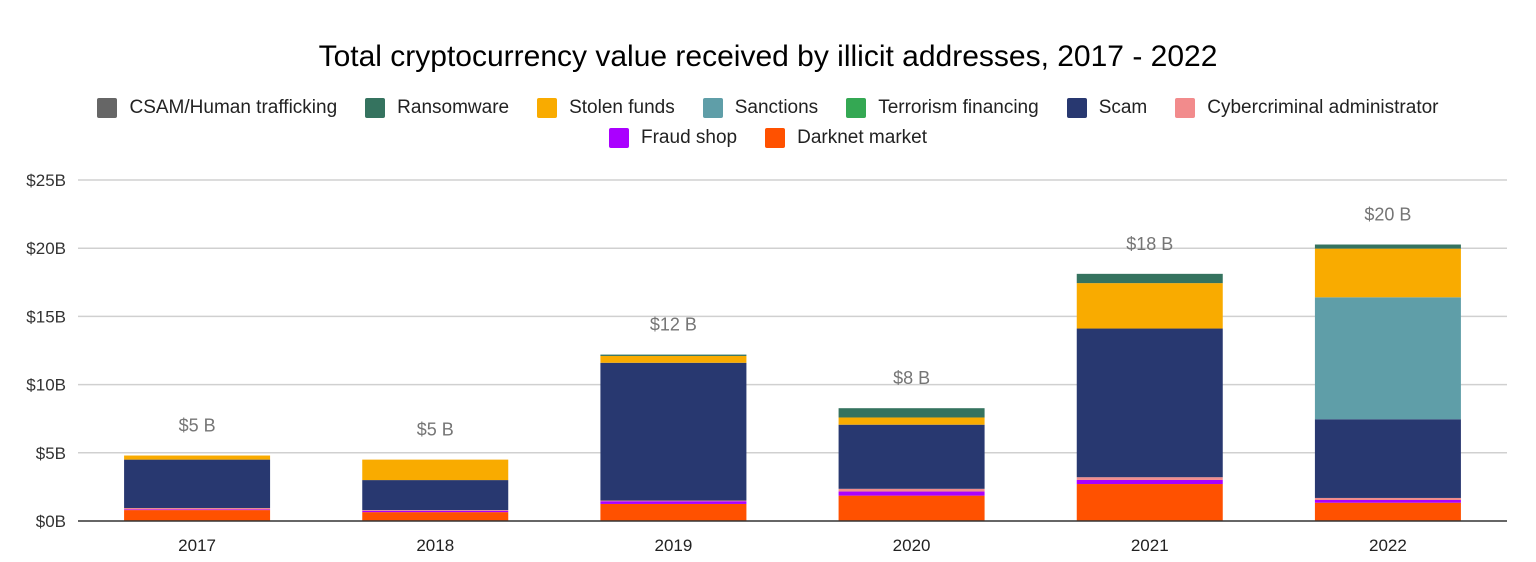  What do you see at coordinates (1323, 107) in the screenshot?
I see `legend-label: Cybercriminal administrator` at bounding box center [1323, 107].